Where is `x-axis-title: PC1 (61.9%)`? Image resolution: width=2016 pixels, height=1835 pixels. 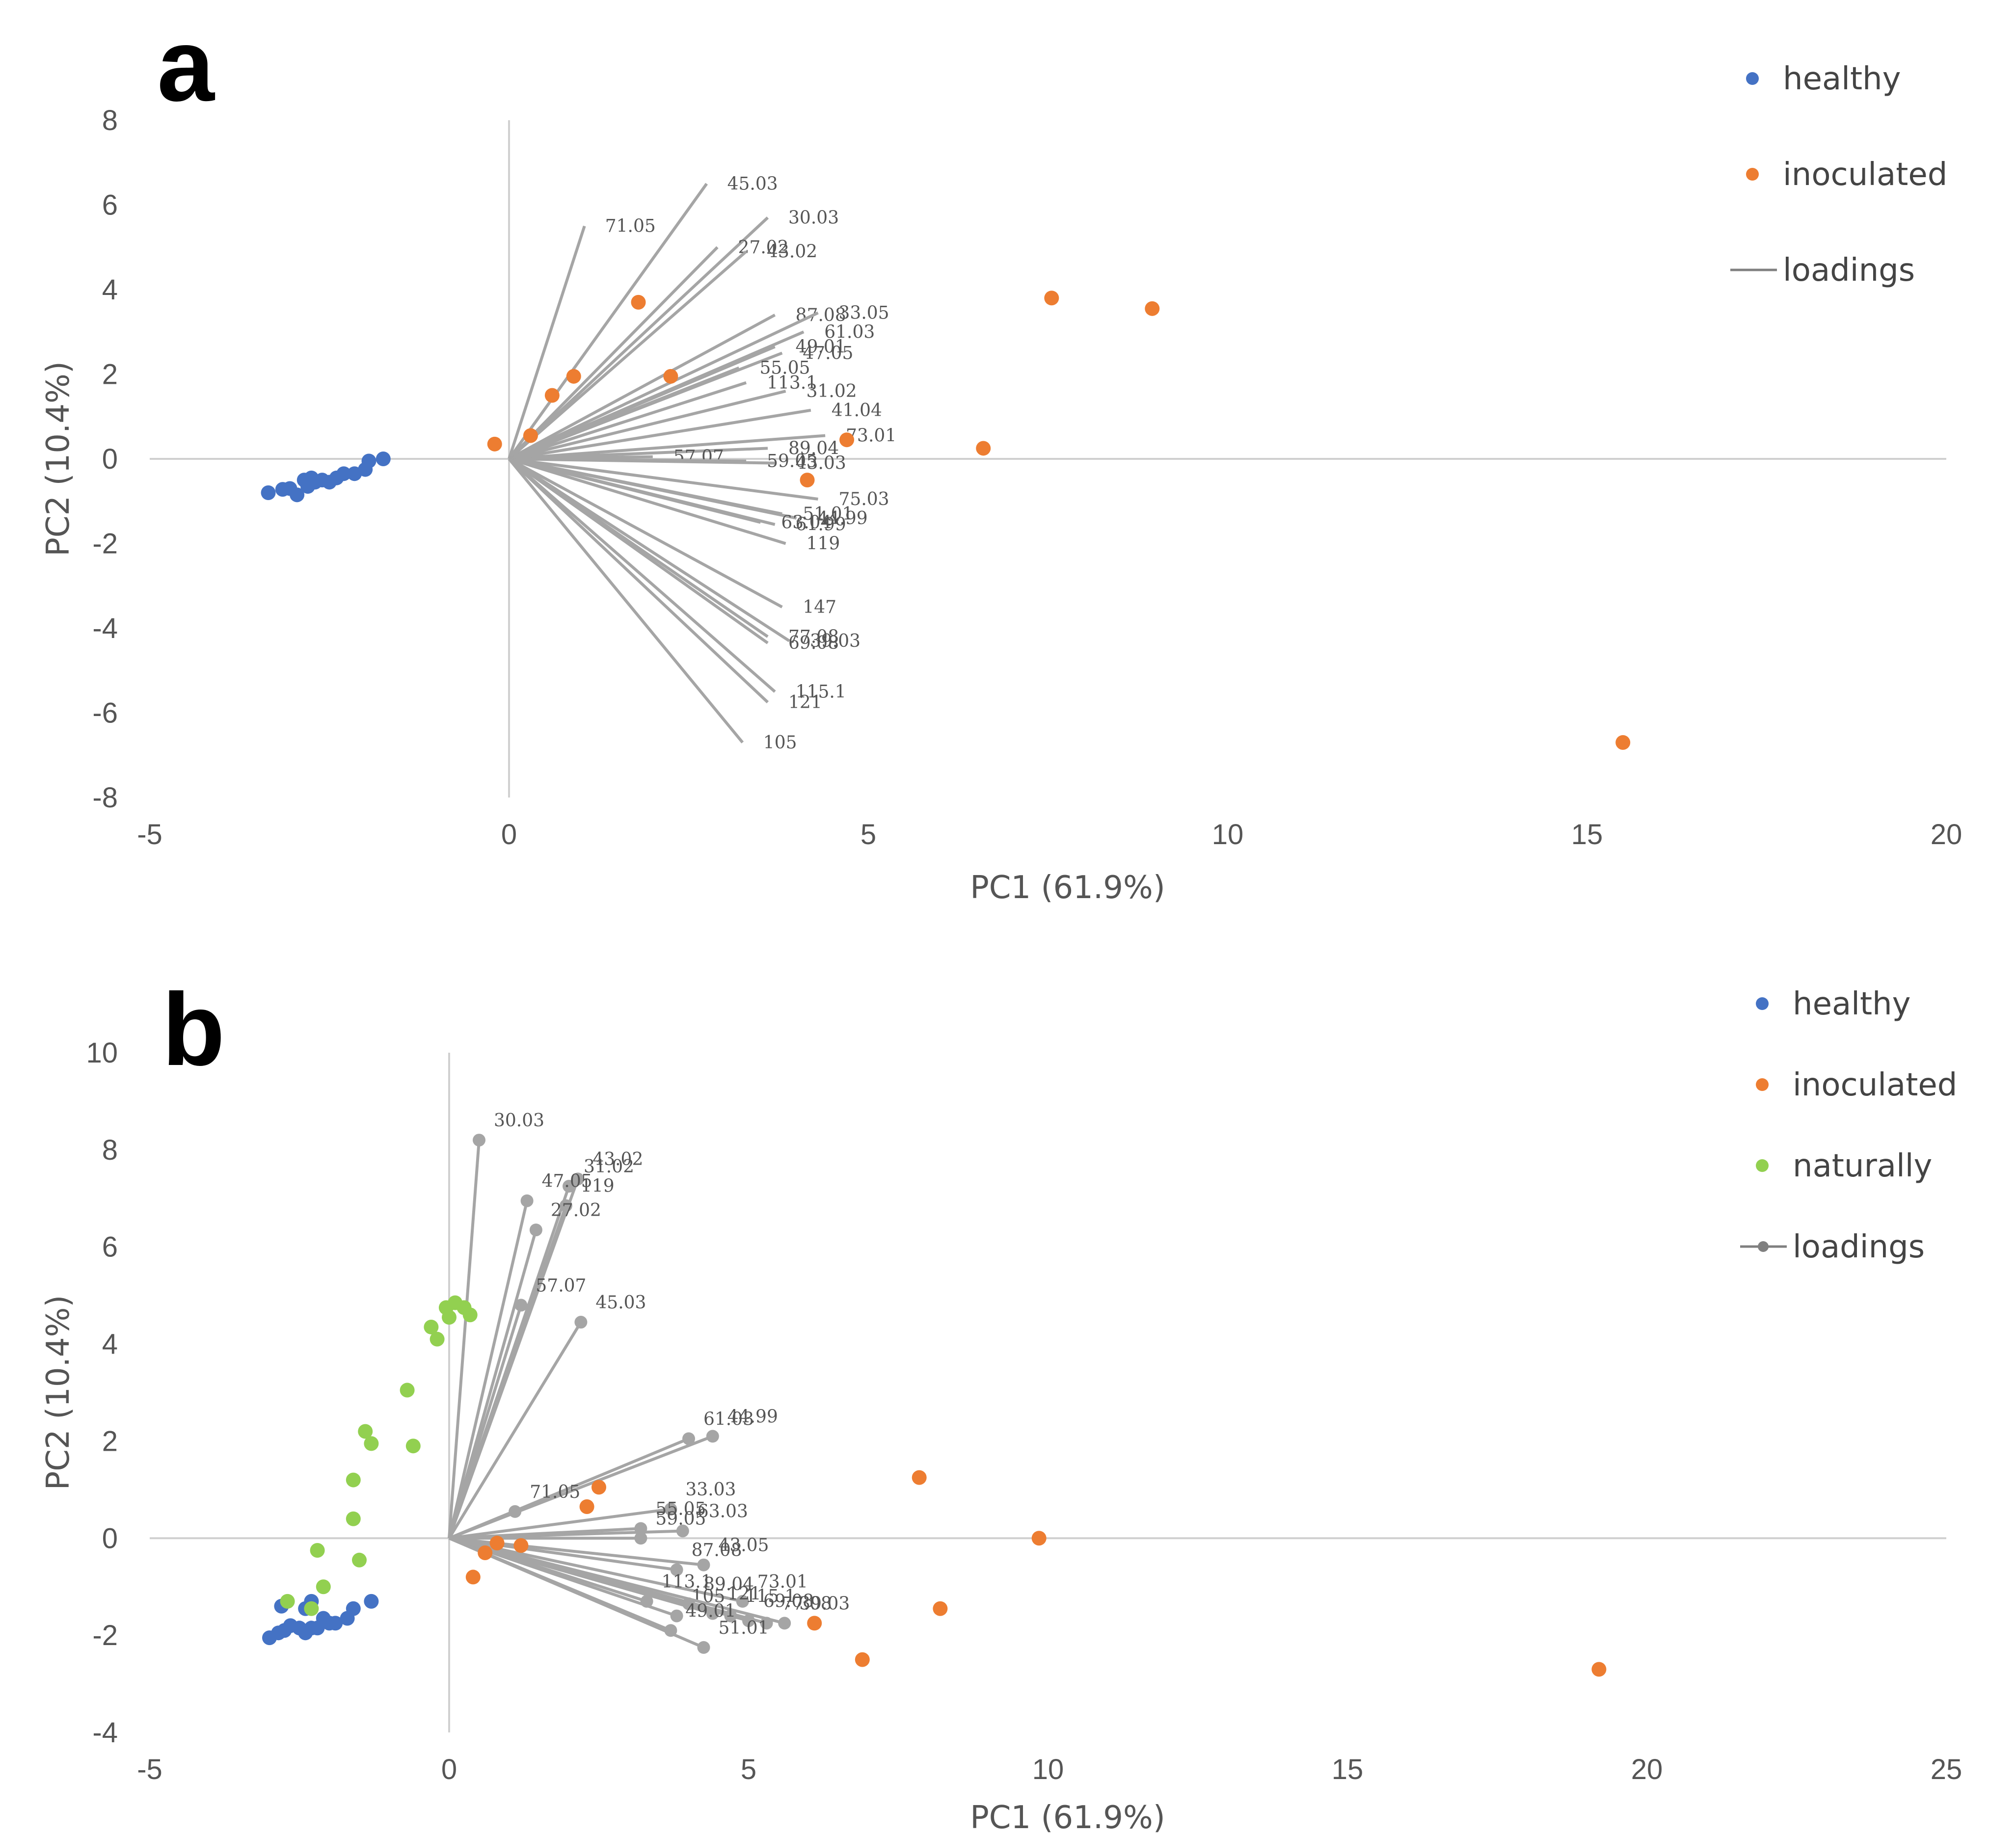
x-axis-title: PC1 (61.9%) is located at coordinates (1067, 888).